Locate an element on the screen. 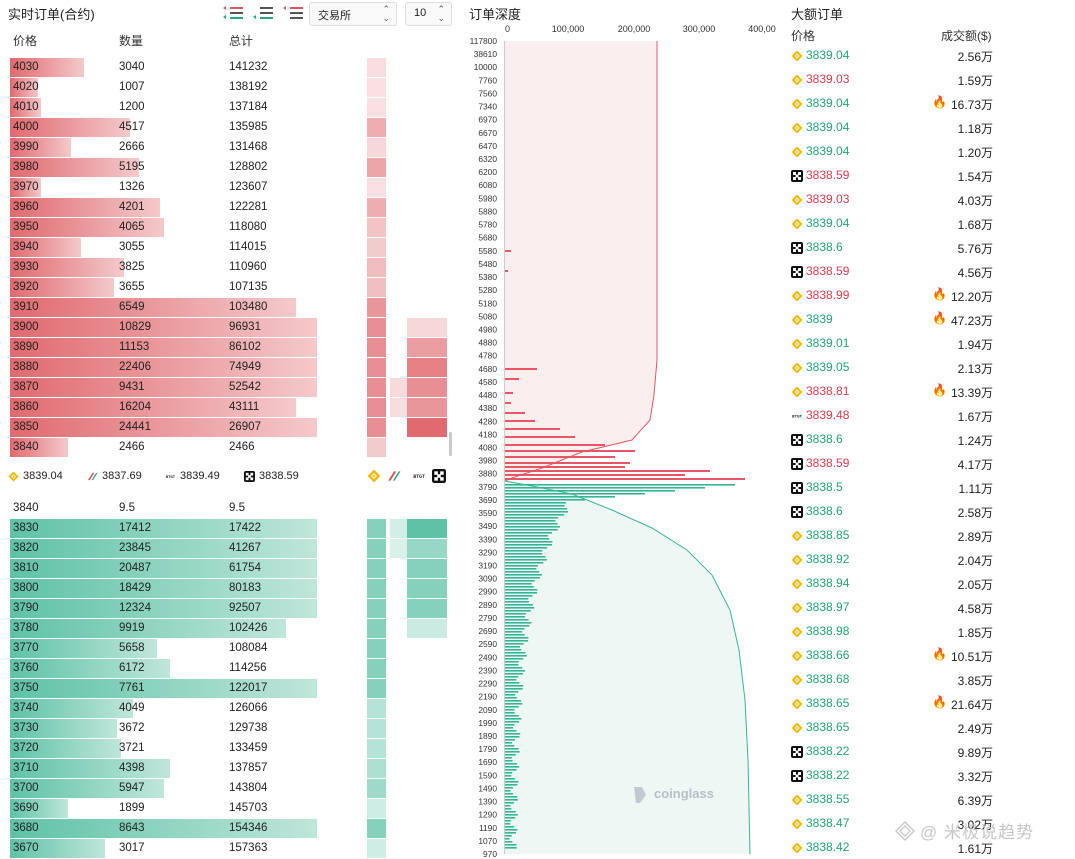  bid-depth-bar is located at coordinates (39, 808).